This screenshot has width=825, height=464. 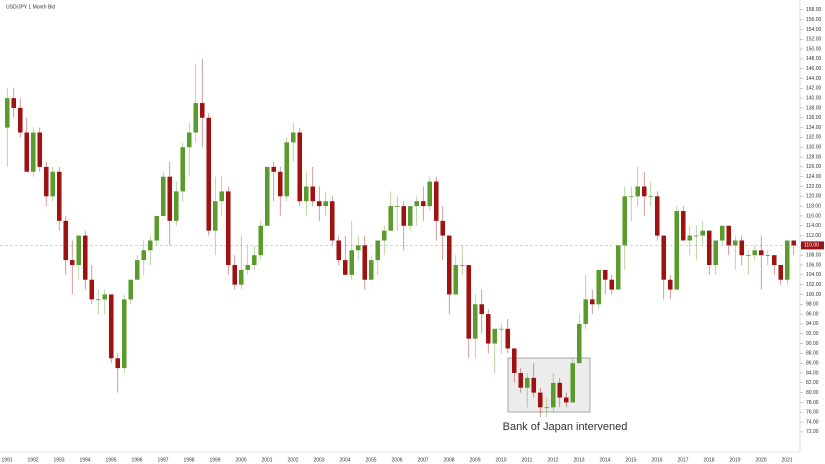 What do you see at coordinates (814, 128) in the screenshot?
I see `y-tick-label: 134.00` at bounding box center [814, 128].